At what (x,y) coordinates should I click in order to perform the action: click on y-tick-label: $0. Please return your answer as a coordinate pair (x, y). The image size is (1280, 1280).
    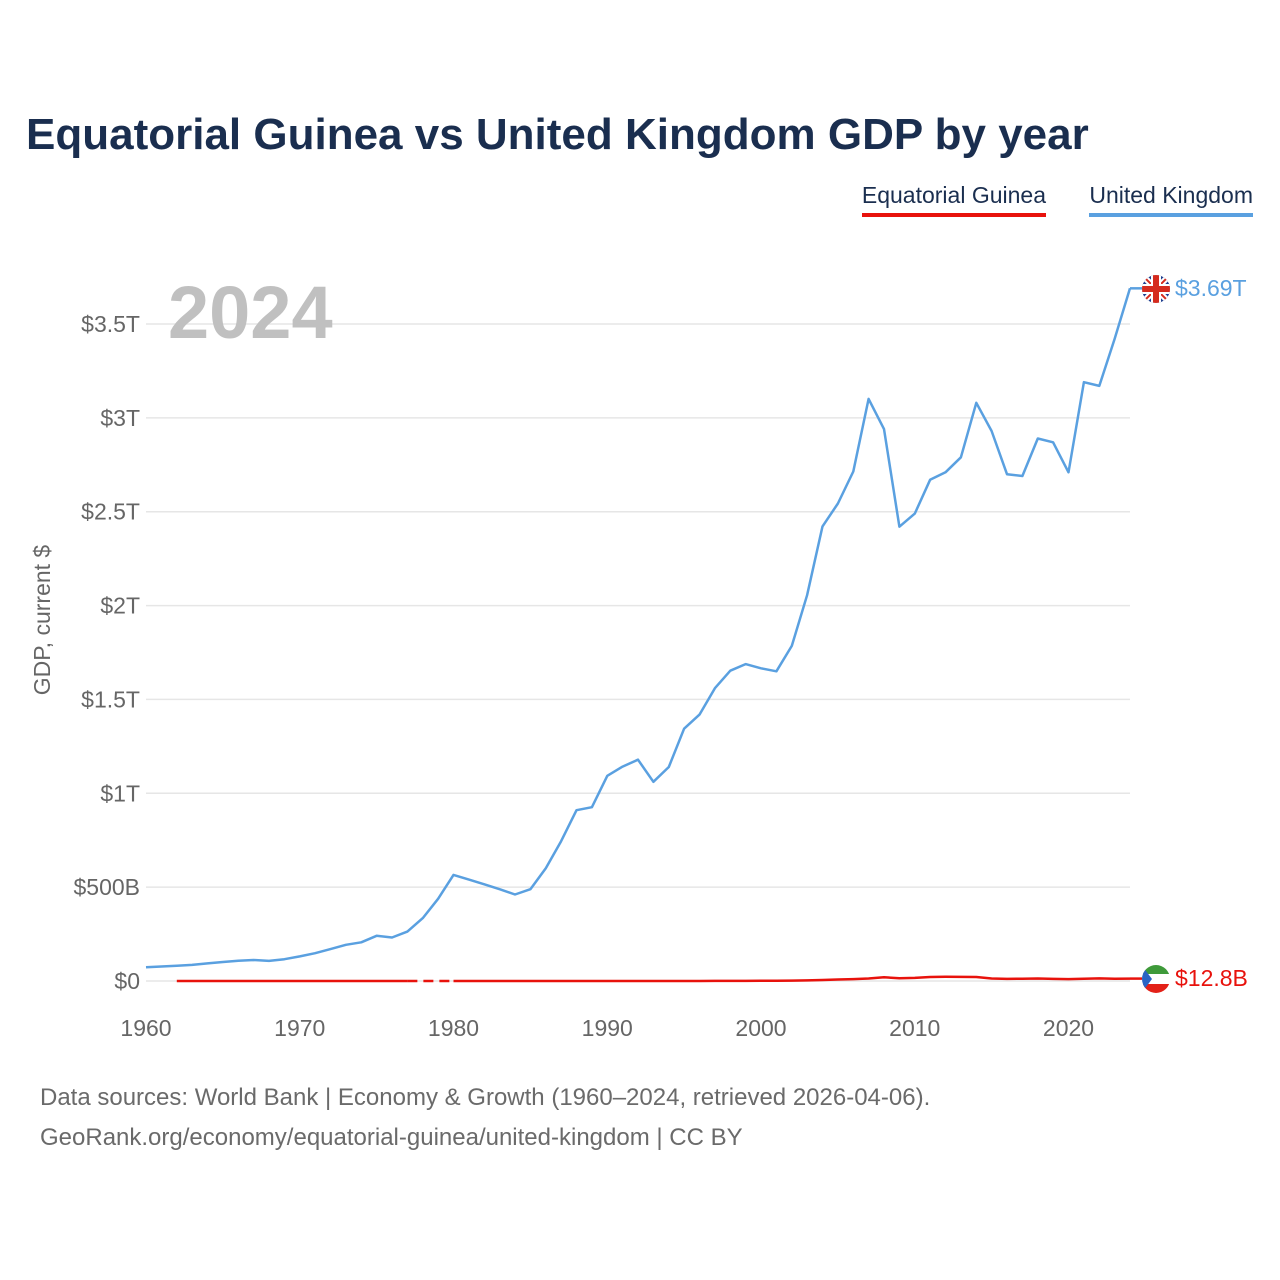
    Looking at the image, I should click on (127, 981).